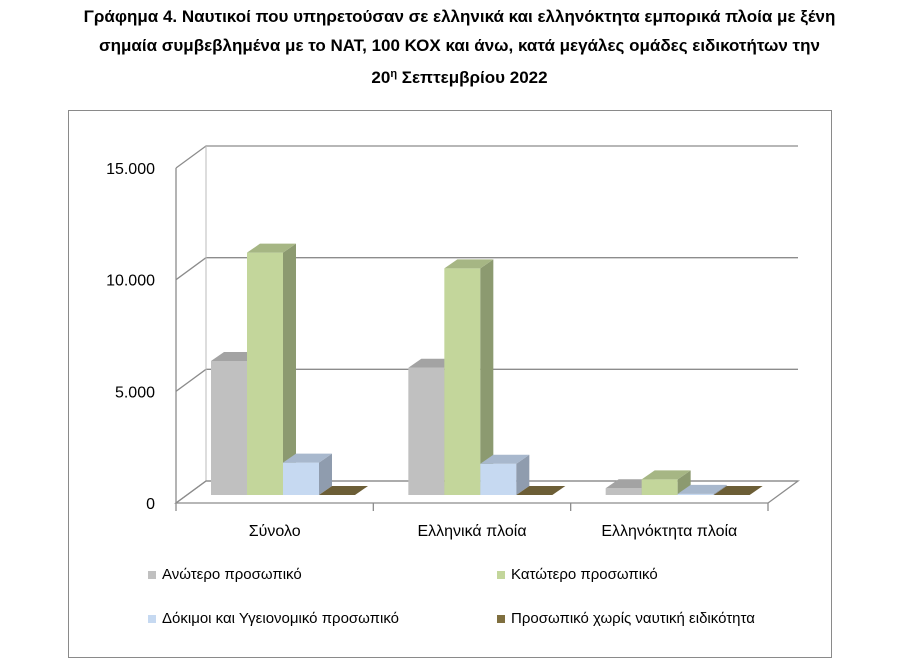  Describe the element at coordinates (150, 504) in the screenshot. I see `y-tick-label: 0` at that location.